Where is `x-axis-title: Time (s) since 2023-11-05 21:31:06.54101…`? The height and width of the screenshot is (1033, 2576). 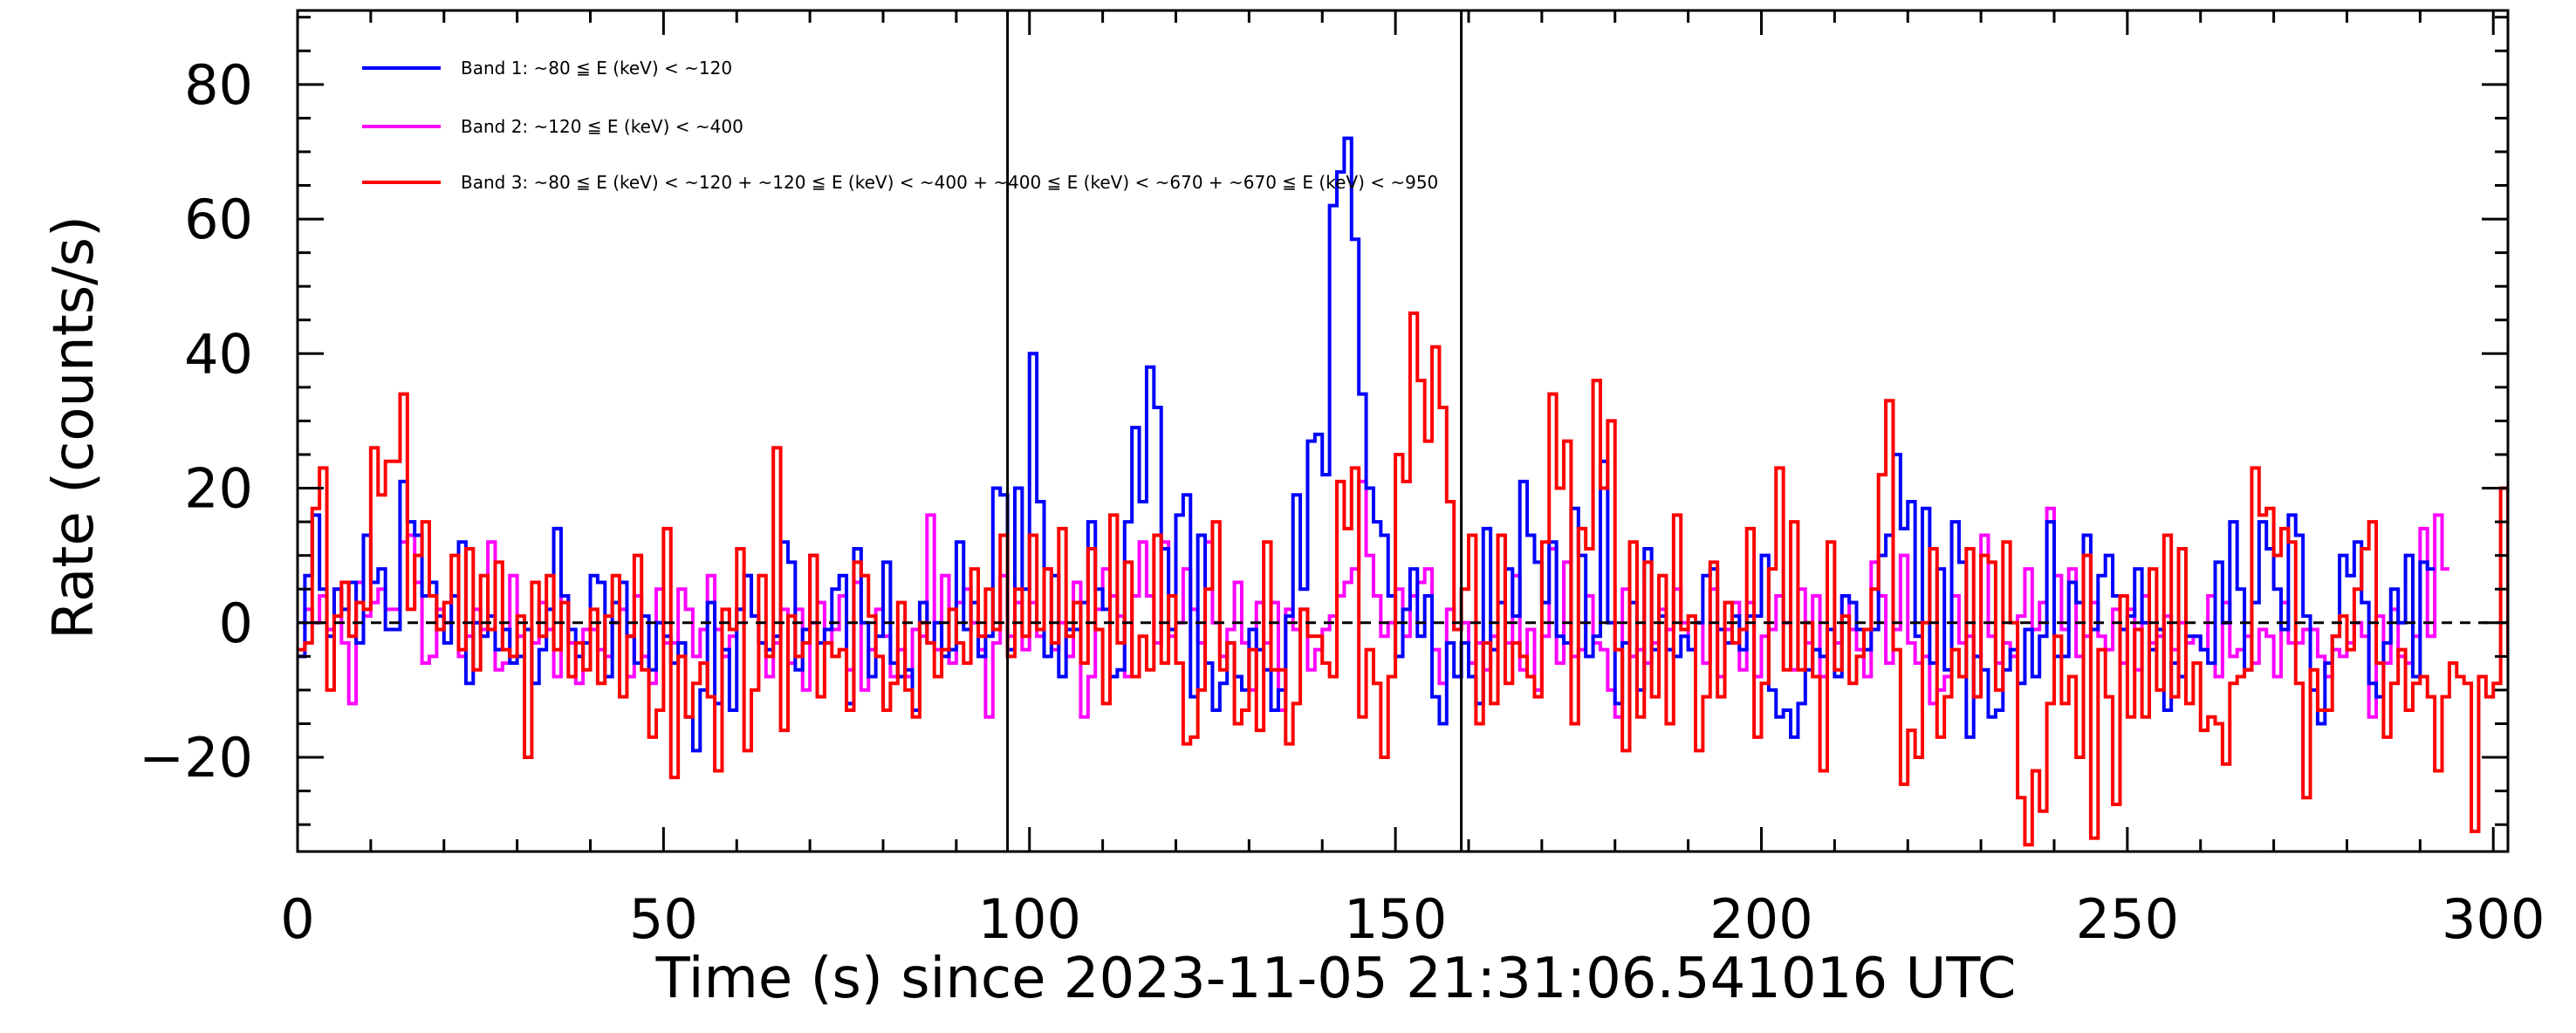 x-axis-title: Time (s) since 2023-11-05 21:31:06.54101… is located at coordinates (1336, 979).